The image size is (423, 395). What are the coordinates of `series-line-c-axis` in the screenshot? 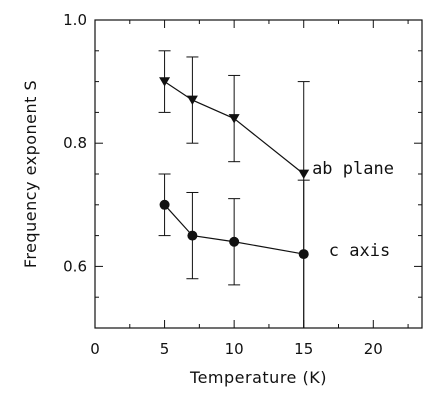 It's located at (234, 229).